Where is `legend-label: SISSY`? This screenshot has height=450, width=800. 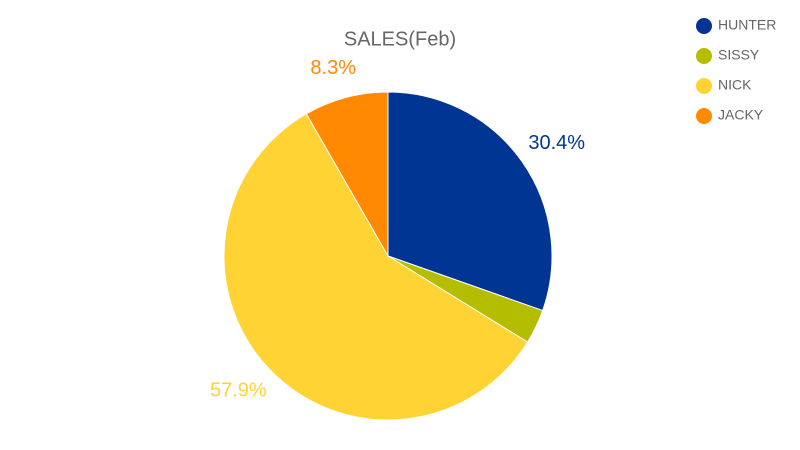
legend-label: SISSY is located at coordinates (739, 55).